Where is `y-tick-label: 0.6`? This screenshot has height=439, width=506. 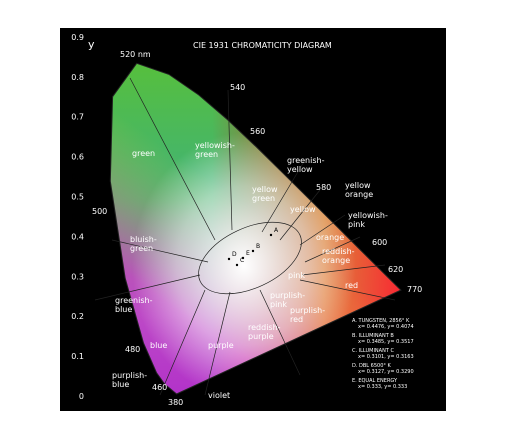 y-tick-label: 0.6 is located at coordinates (77, 157).